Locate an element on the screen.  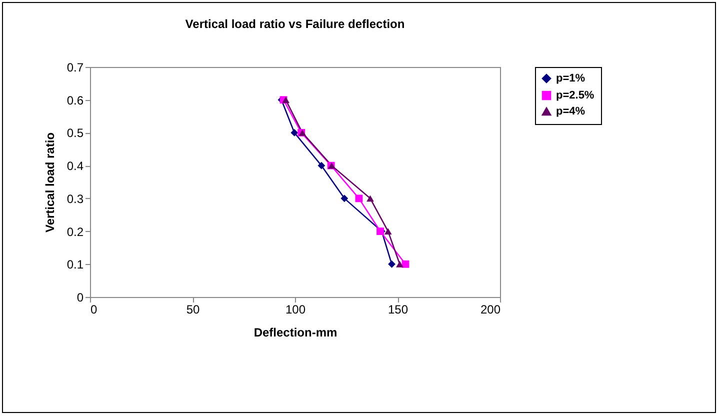
legend-label: p=1% is located at coordinates (571, 78).